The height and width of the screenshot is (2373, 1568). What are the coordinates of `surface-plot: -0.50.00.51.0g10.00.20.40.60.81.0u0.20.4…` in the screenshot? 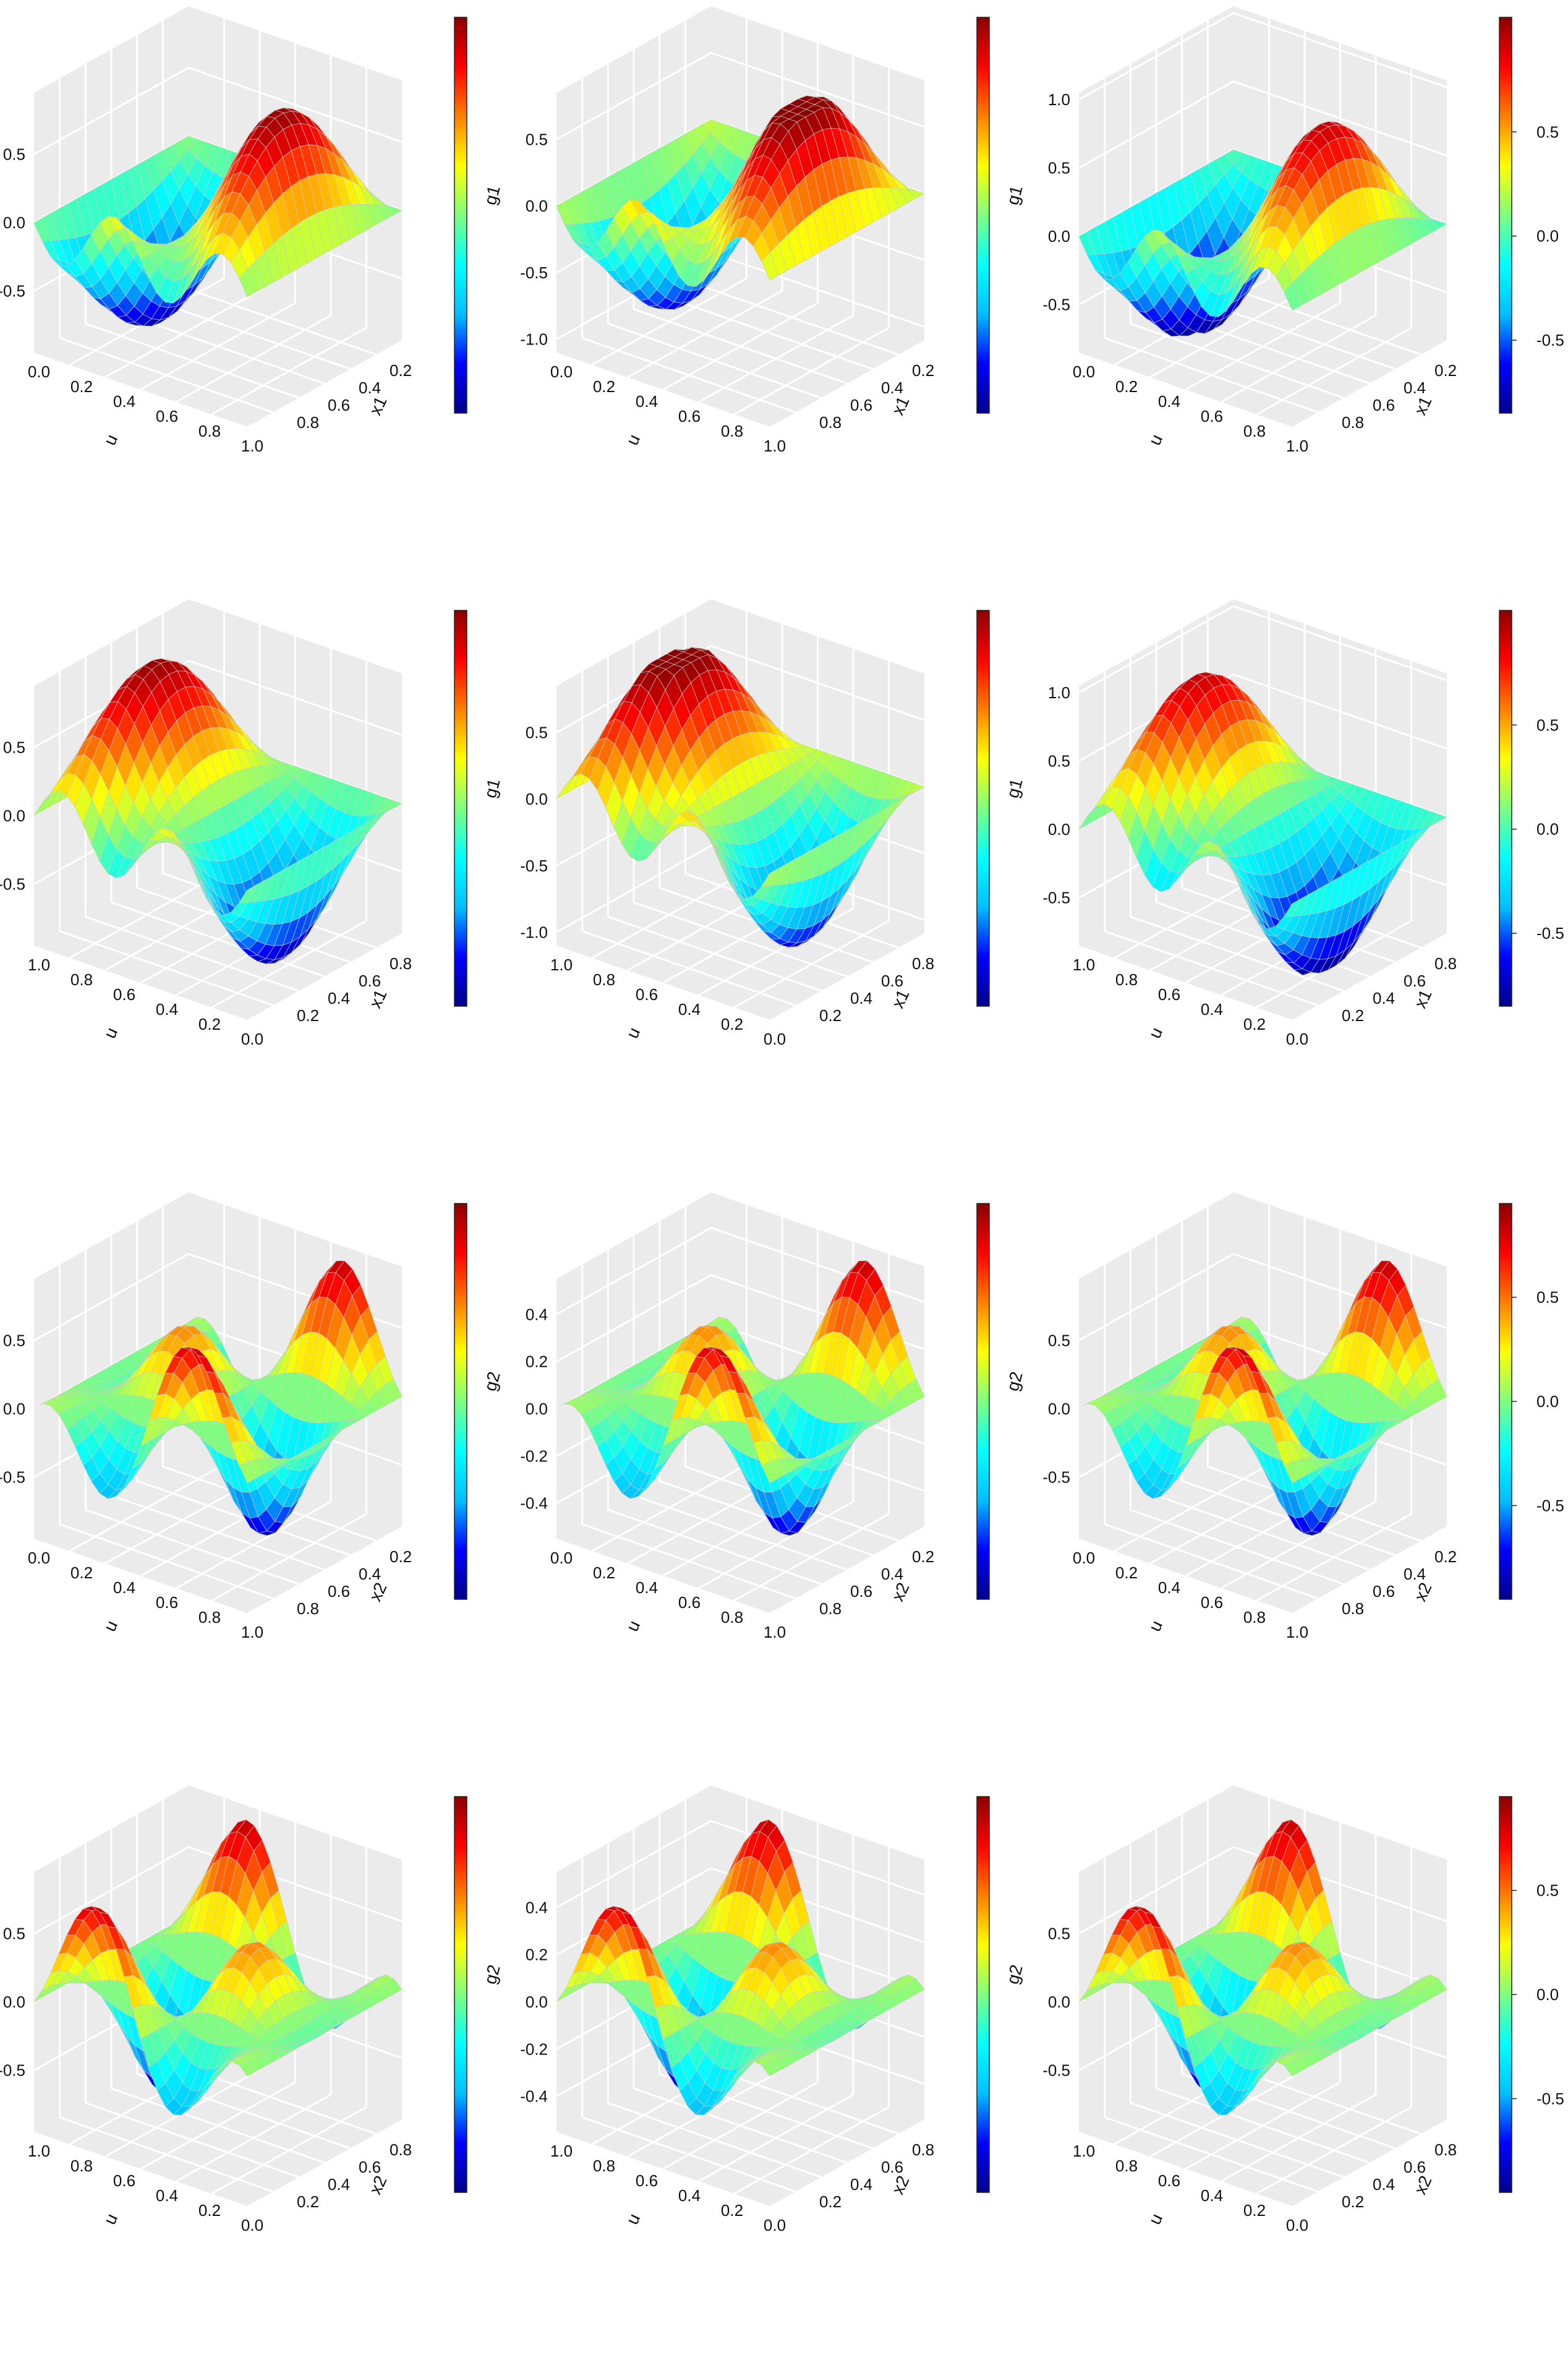 It's located at (1283, 230).